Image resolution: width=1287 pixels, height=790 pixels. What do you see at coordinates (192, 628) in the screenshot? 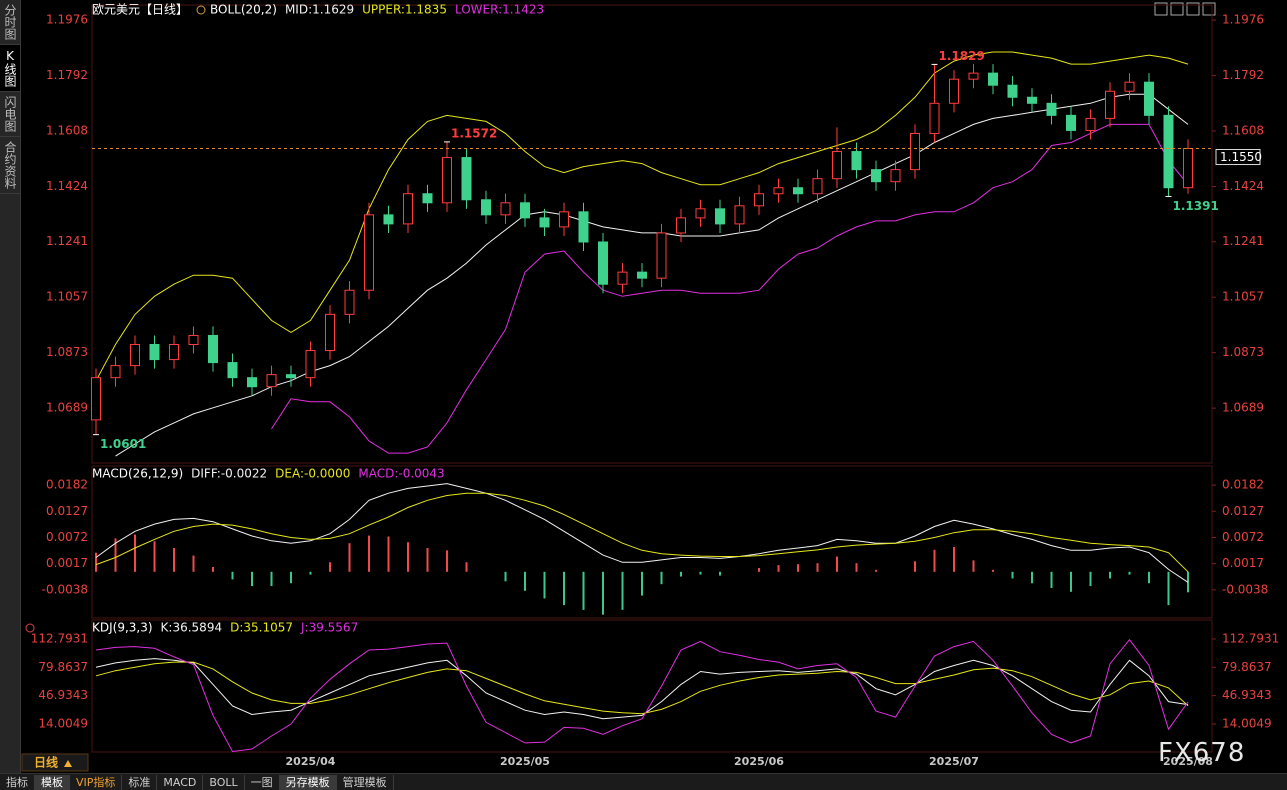
I see `legend-text: K:36.5894` at bounding box center [192, 628].